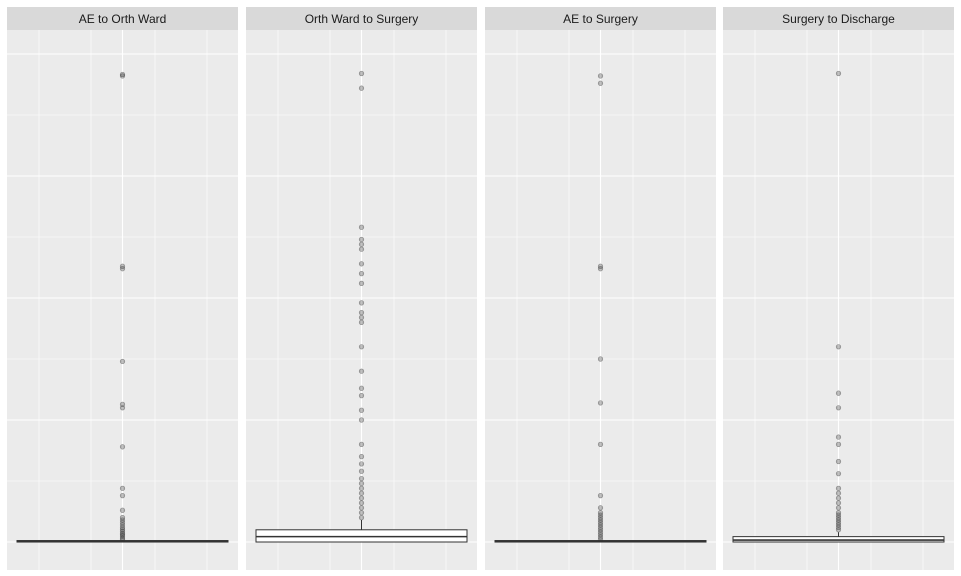 The height and width of the screenshot is (576, 961). I want to click on facet-strip-label: Surgery to Discharge, so click(838, 19).